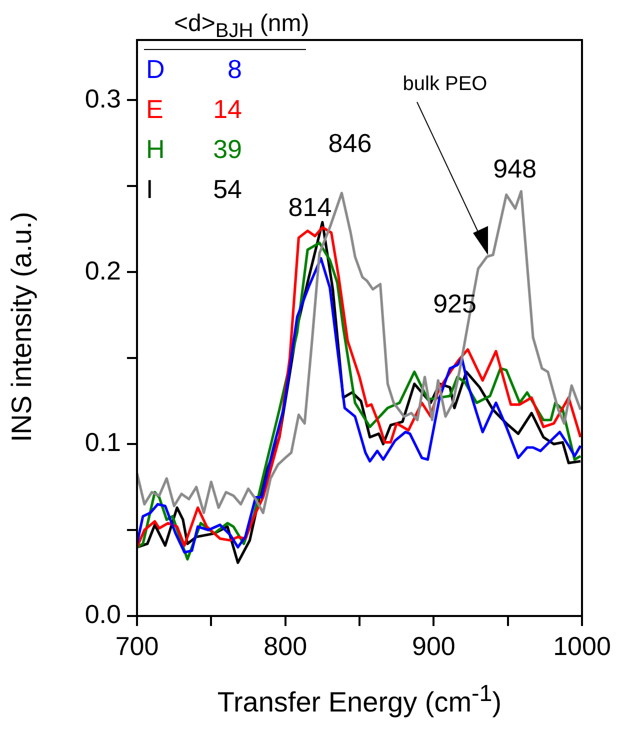  Describe the element at coordinates (102, 614) in the screenshot. I see `y-tick-label: 0.0` at that location.